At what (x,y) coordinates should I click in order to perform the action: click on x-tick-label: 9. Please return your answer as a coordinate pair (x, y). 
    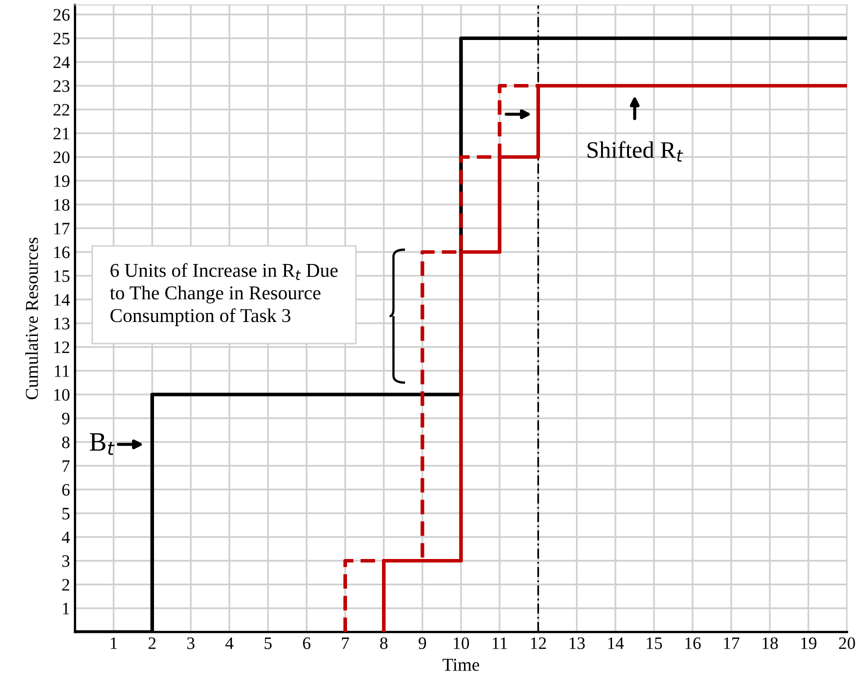
    Looking at the image, I should click on (422, 643).